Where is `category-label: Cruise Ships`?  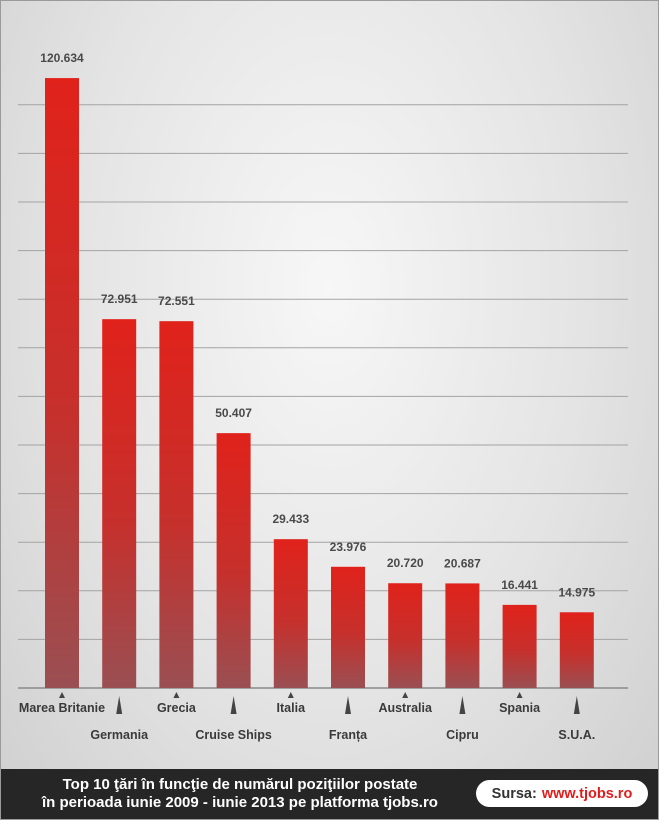 category-label: Cruise Ships is located at coordinates (233, 735).